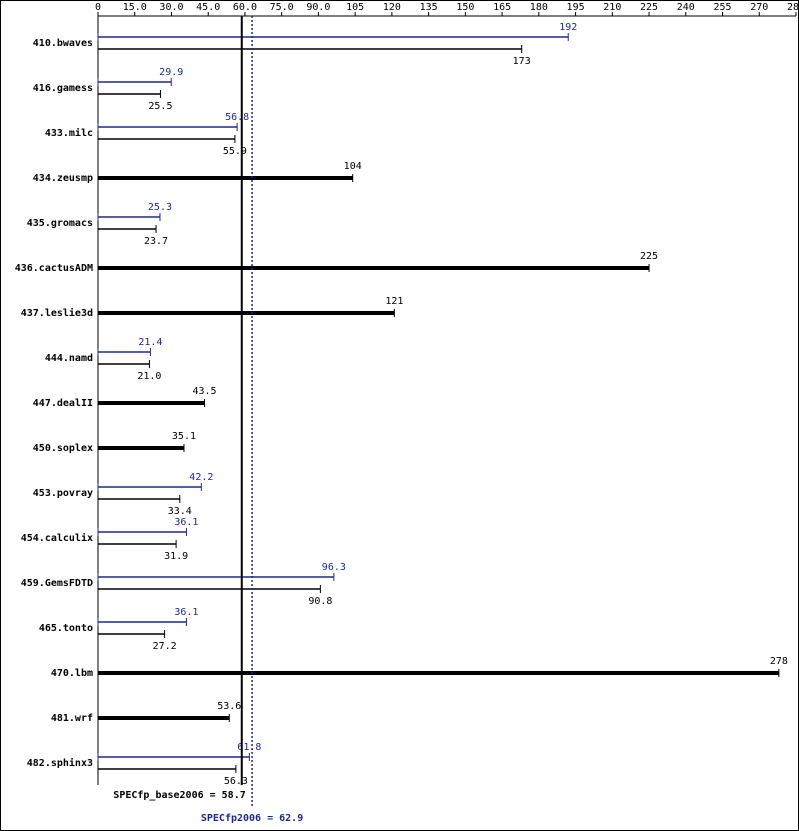  Describe the element at coordinates (237, 117) in the screenshot. I see `value-label: 56.8` at that location.